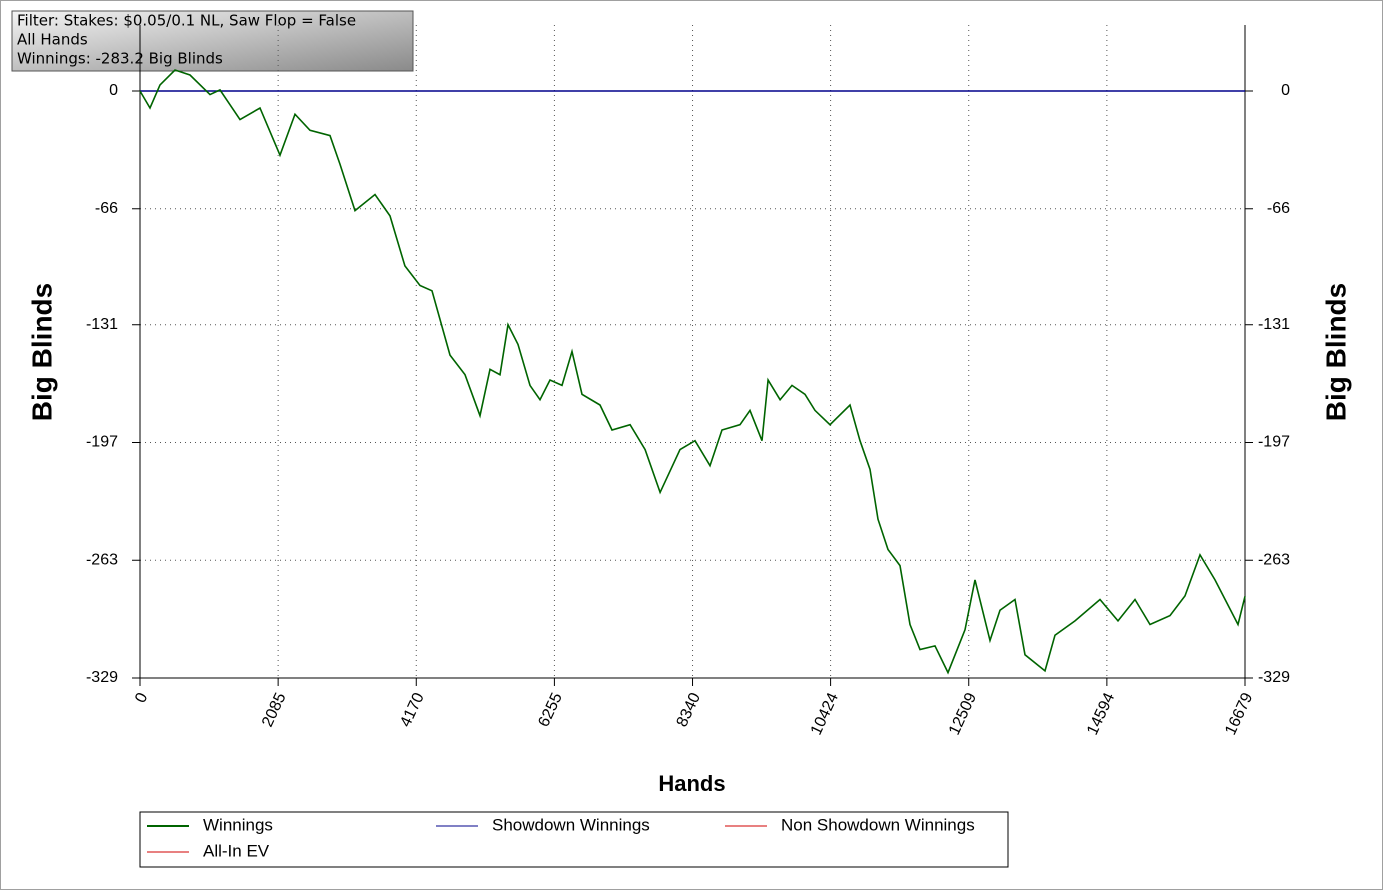 The image size is (1383, 890). I want to click on legend-label: Non Showdown Winnings, so click(878, 824).